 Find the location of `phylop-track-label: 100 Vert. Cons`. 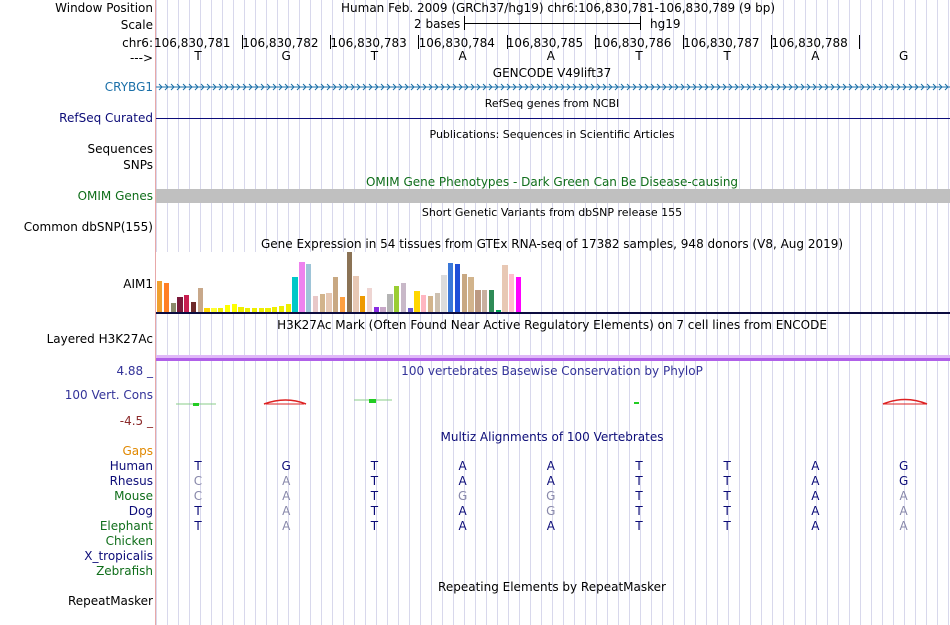

phylop-track-label: 100 Vert. Cons is located at coordinates (108, 395).